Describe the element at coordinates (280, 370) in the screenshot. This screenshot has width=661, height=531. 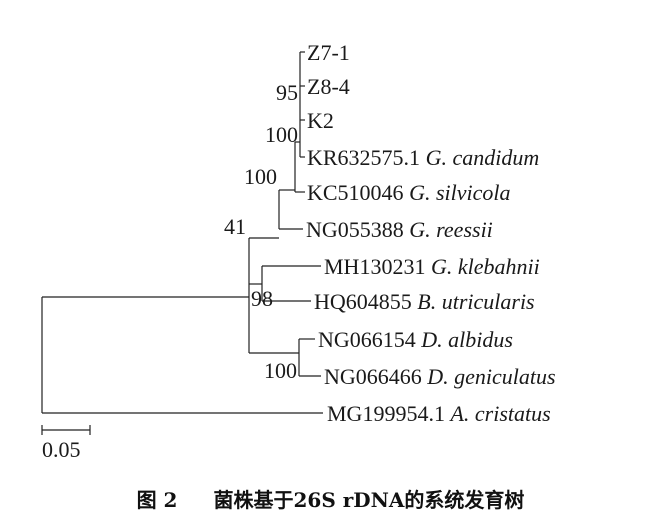
I see `bootstrap-100-c: 100` at that location.